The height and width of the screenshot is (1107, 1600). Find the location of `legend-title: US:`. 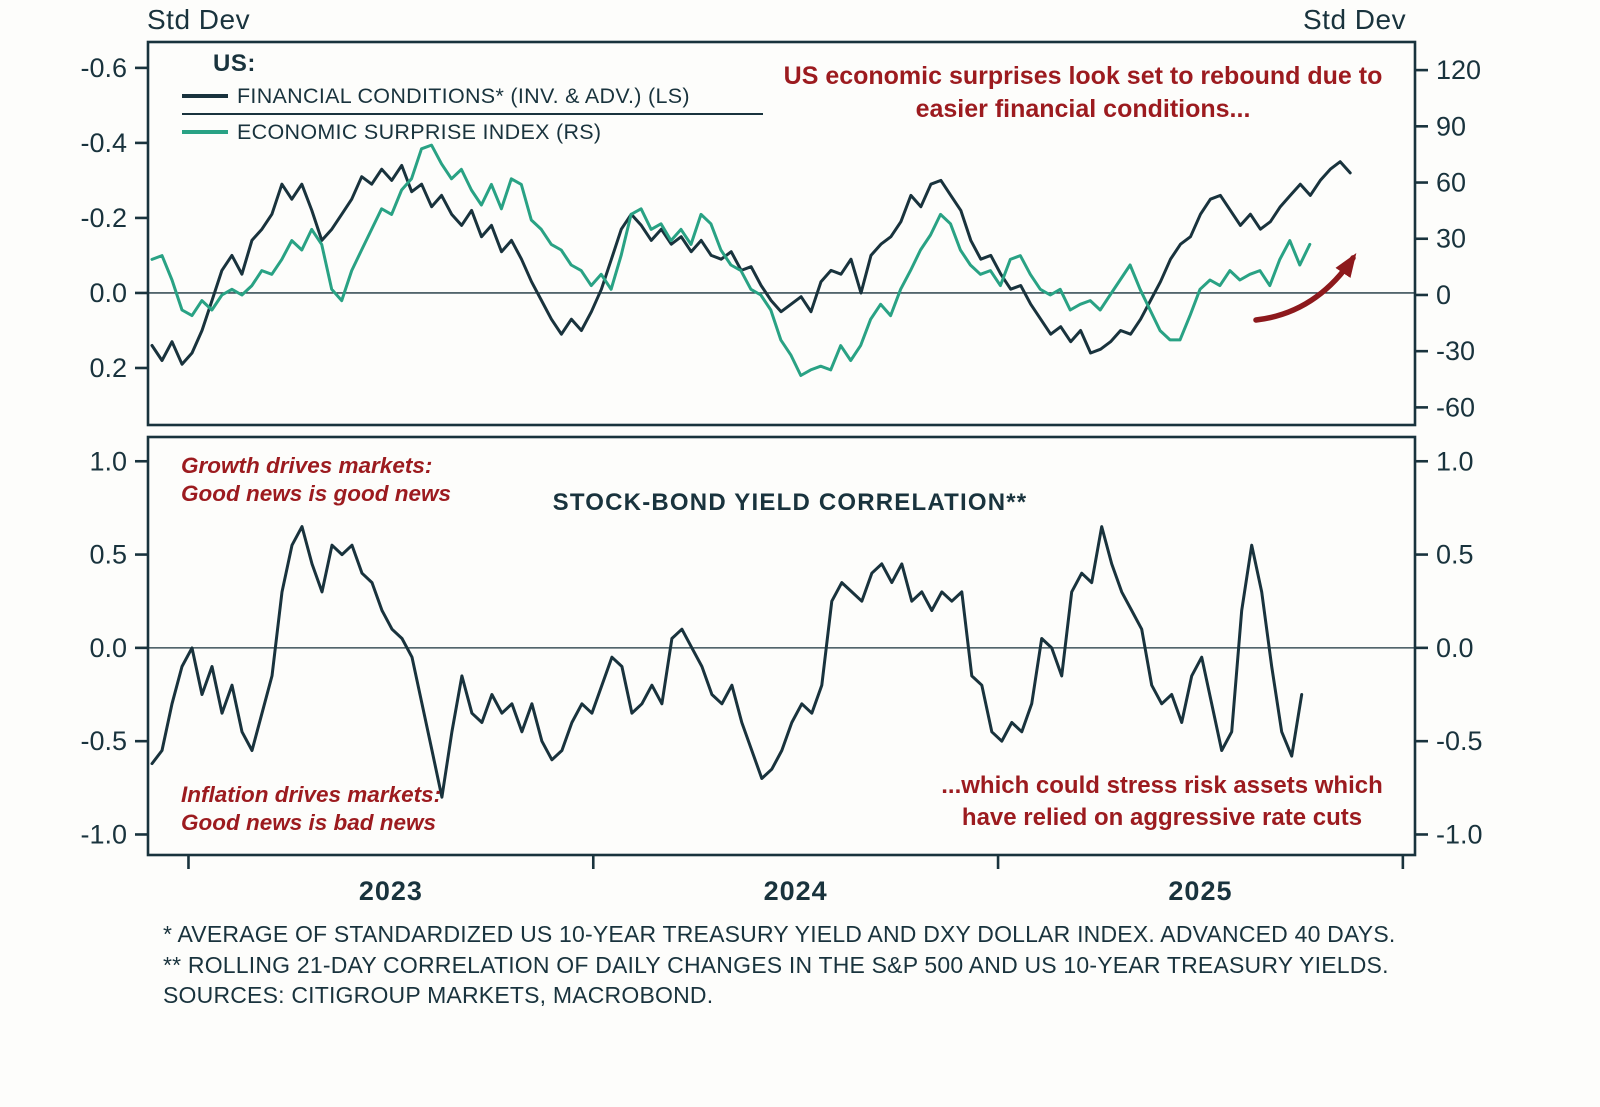

legend-title: US: is located at coordinates (234, 63).